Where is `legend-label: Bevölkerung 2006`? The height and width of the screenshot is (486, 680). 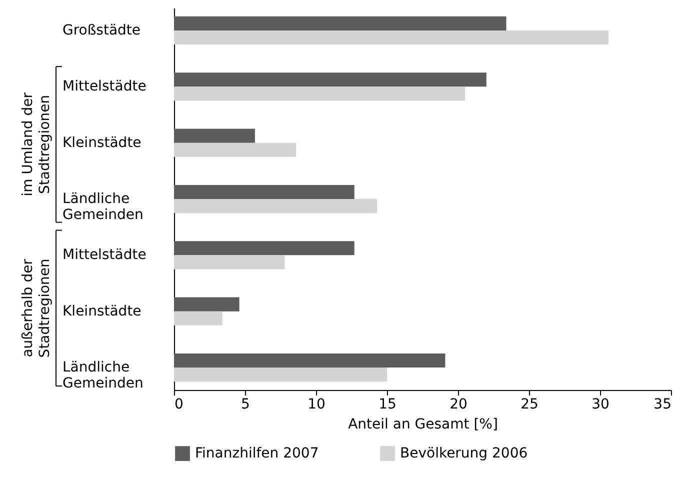
legend-label: Bevölkerung 2006 is located at coordinates (464, 454).